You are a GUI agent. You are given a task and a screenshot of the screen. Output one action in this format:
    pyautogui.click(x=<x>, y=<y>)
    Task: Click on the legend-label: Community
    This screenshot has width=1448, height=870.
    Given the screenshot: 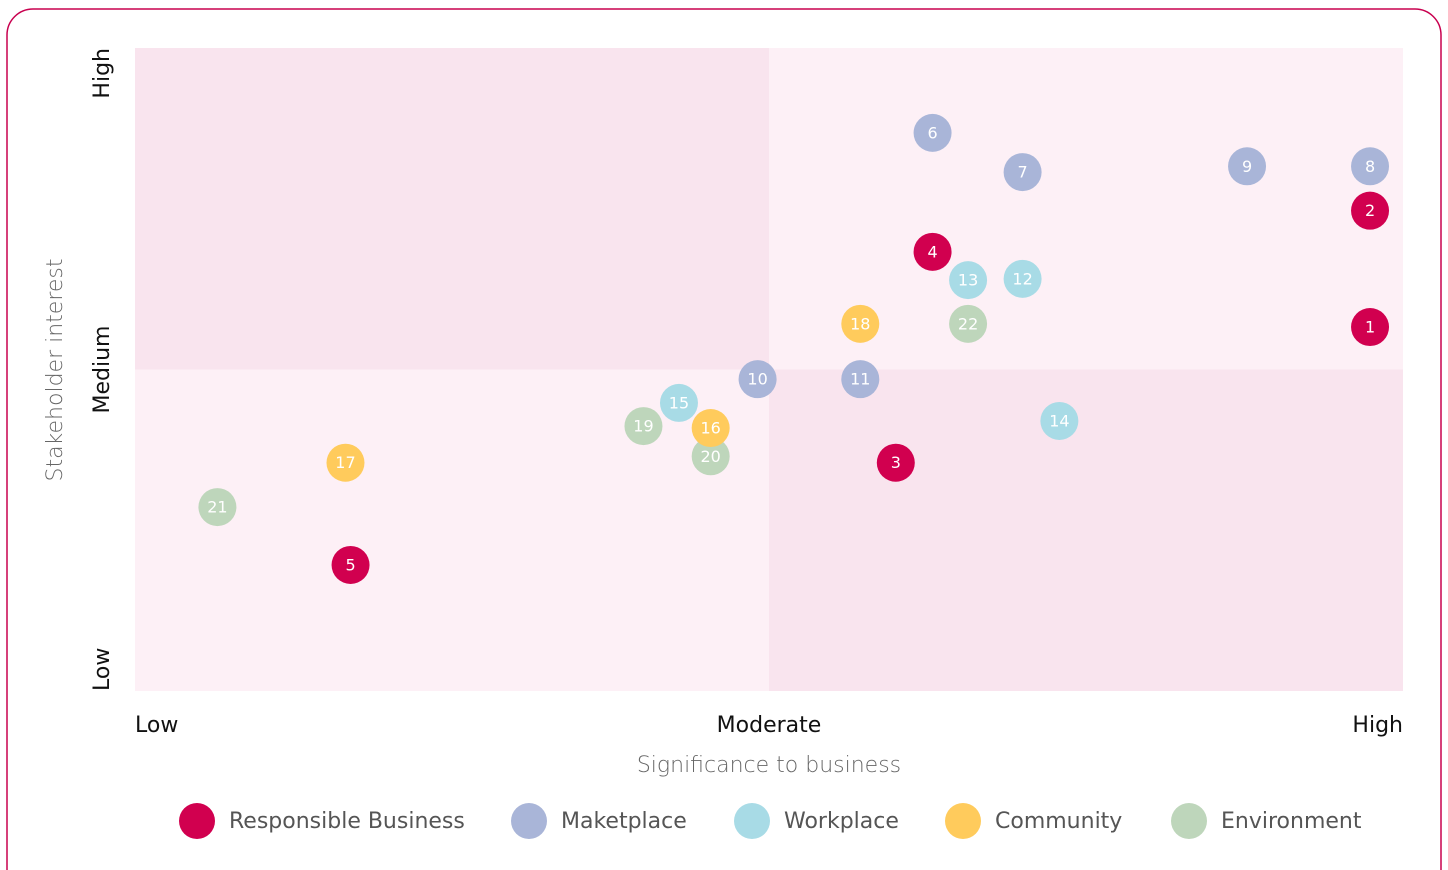 What is the action you would take?
    pyautogui.click(x=1058, y=821)
    